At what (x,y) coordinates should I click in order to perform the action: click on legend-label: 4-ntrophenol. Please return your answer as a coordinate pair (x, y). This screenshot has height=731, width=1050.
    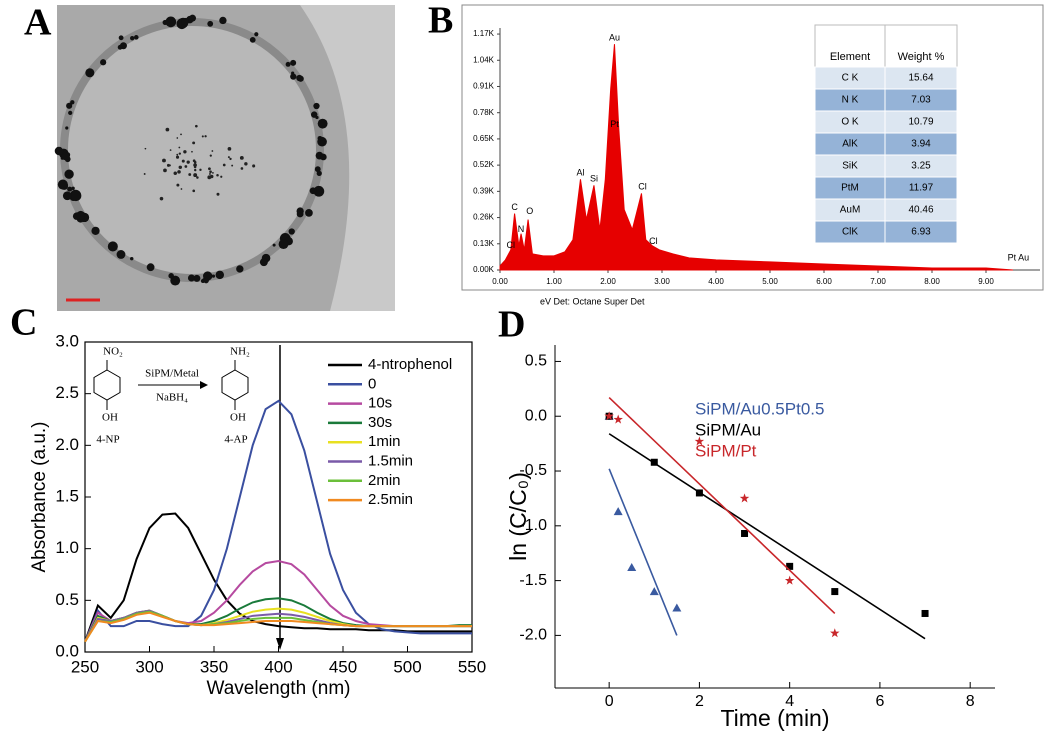
    Looking at the image, I should click on (410, 364).